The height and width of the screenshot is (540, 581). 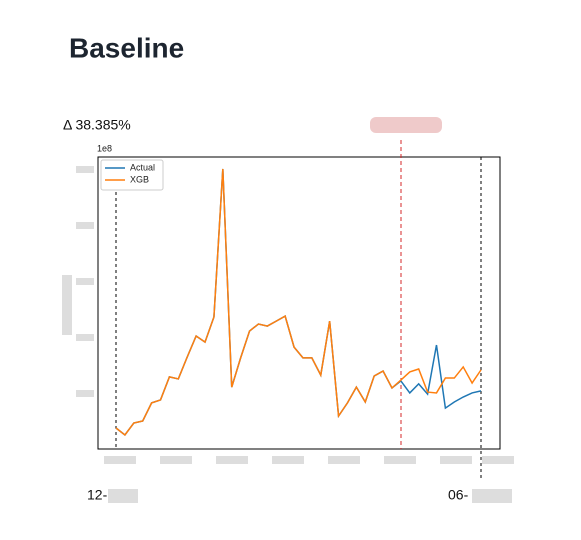 What do you see at coordinates (406, 125) in the screenshot?
I see `blurred-label` at bounding box center [406, 125].